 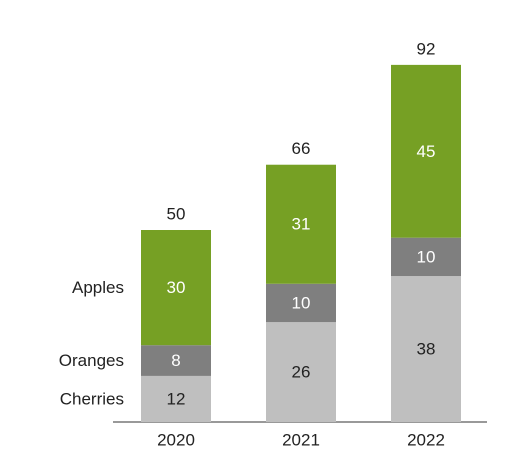 I want to click on legend-label: Cherries, so click(x=92, y=398).